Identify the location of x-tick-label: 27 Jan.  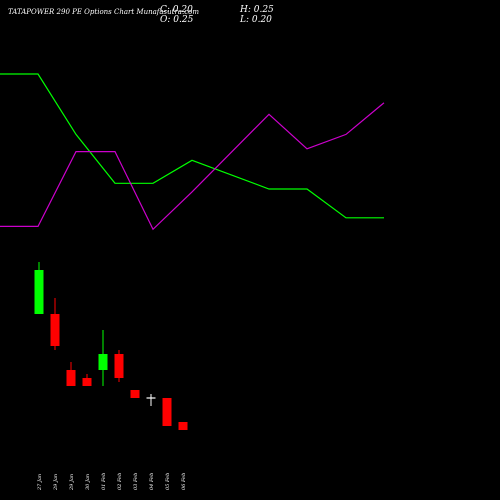
(40, 482).